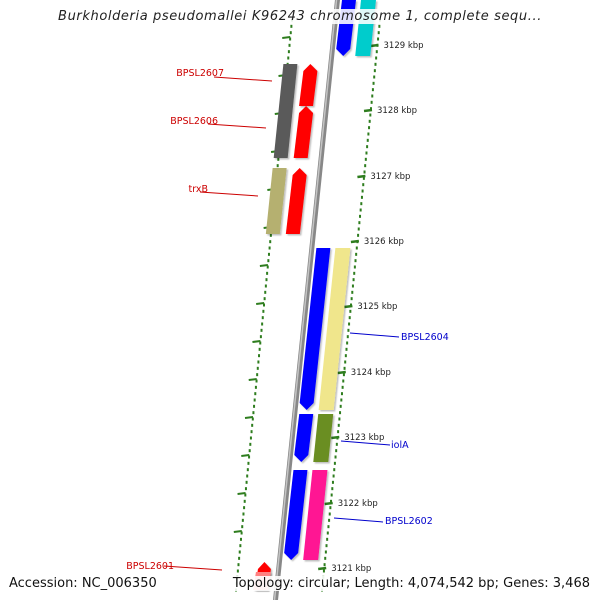 This screenshot has width=600, height=600. I want to click on scale-tick-label: 3123 kbp, so click(364, 438).